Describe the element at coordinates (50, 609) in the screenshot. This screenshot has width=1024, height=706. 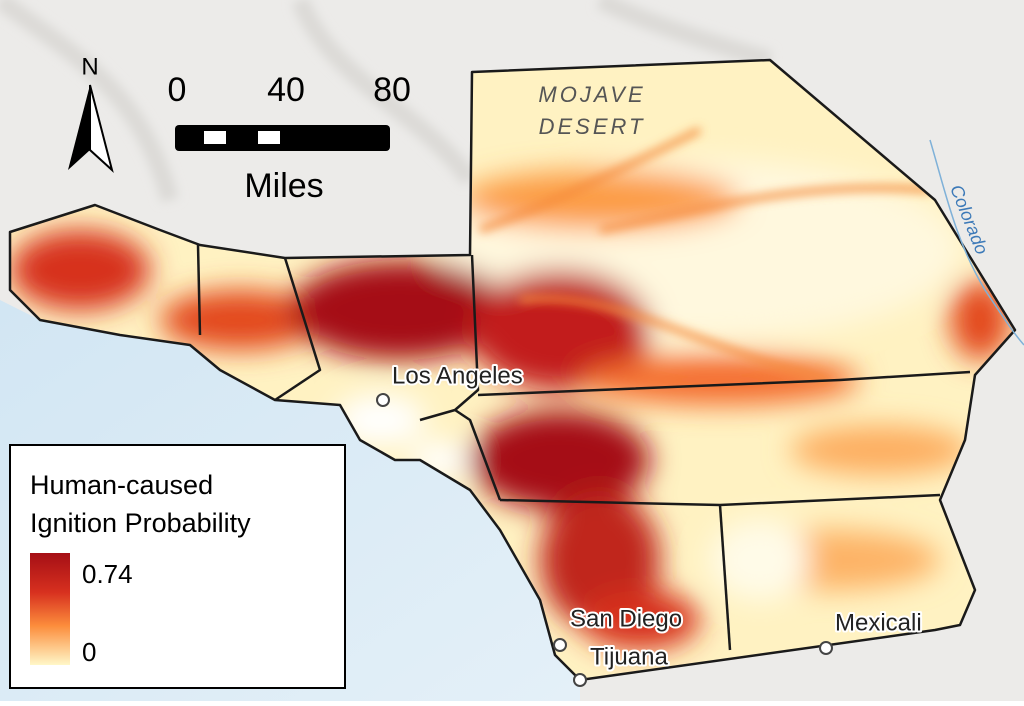
I see `color-ramp` at that location.